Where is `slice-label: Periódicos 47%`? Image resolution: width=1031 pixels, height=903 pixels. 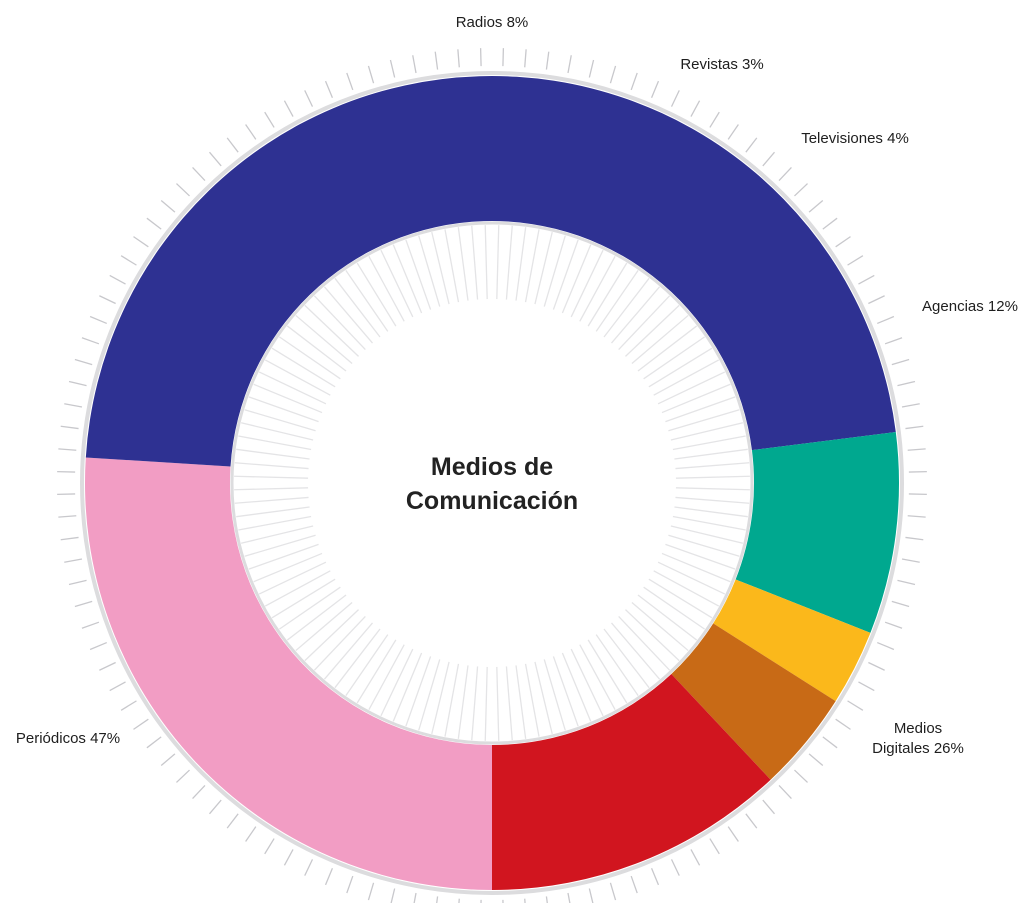
slice-label: Periódicos 47% is located at coordinates (68, 738).